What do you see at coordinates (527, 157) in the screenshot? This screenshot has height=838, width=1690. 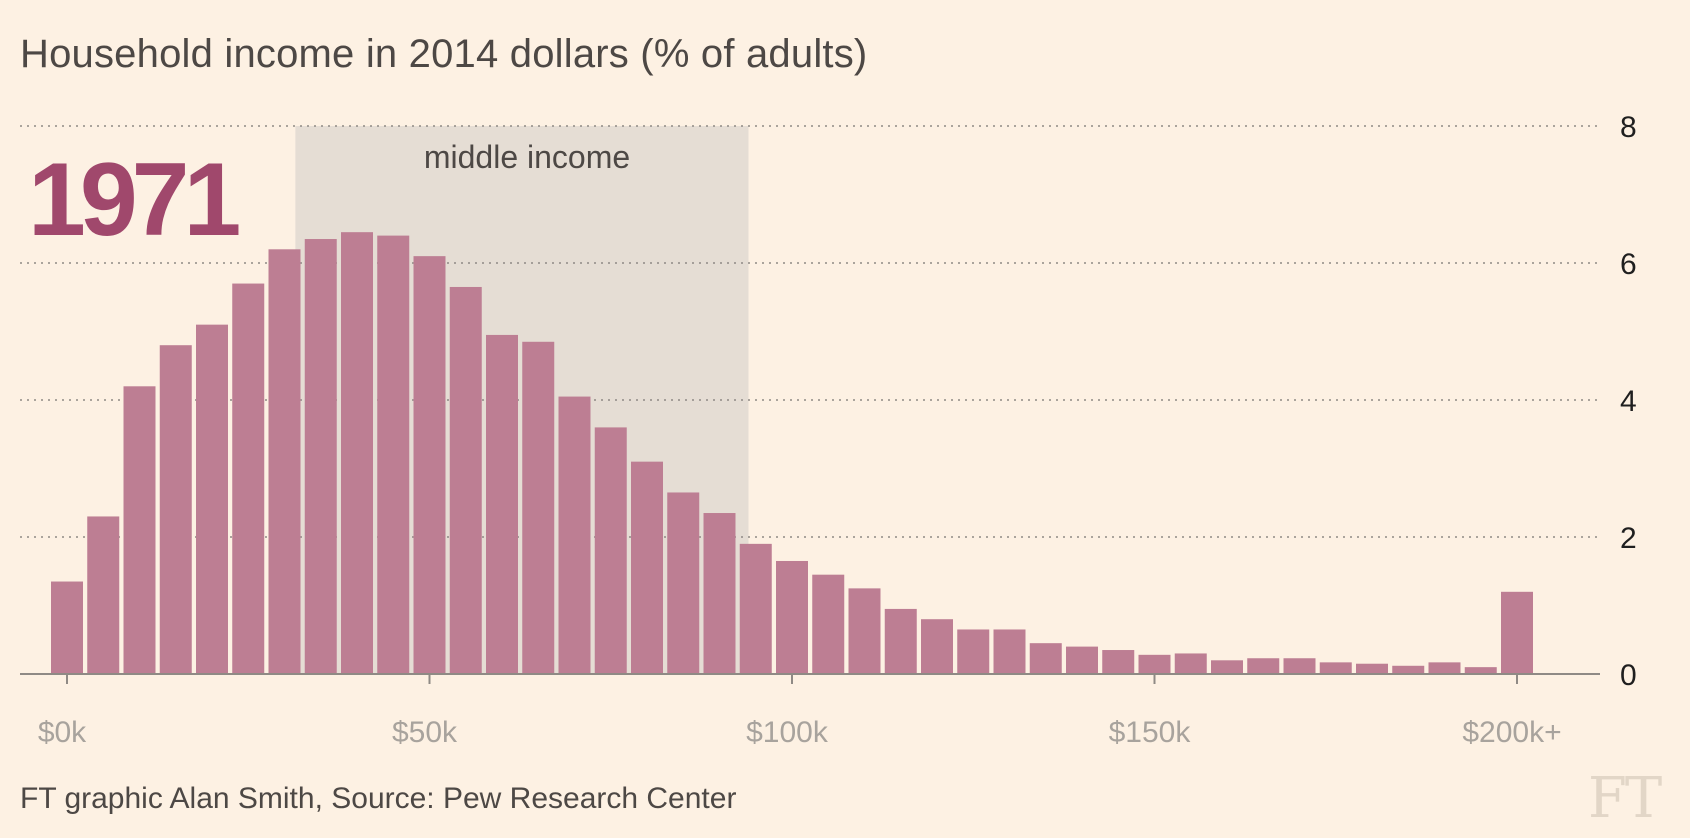 I see `middle-income-label: middle income` at bounding box center [527, 157].